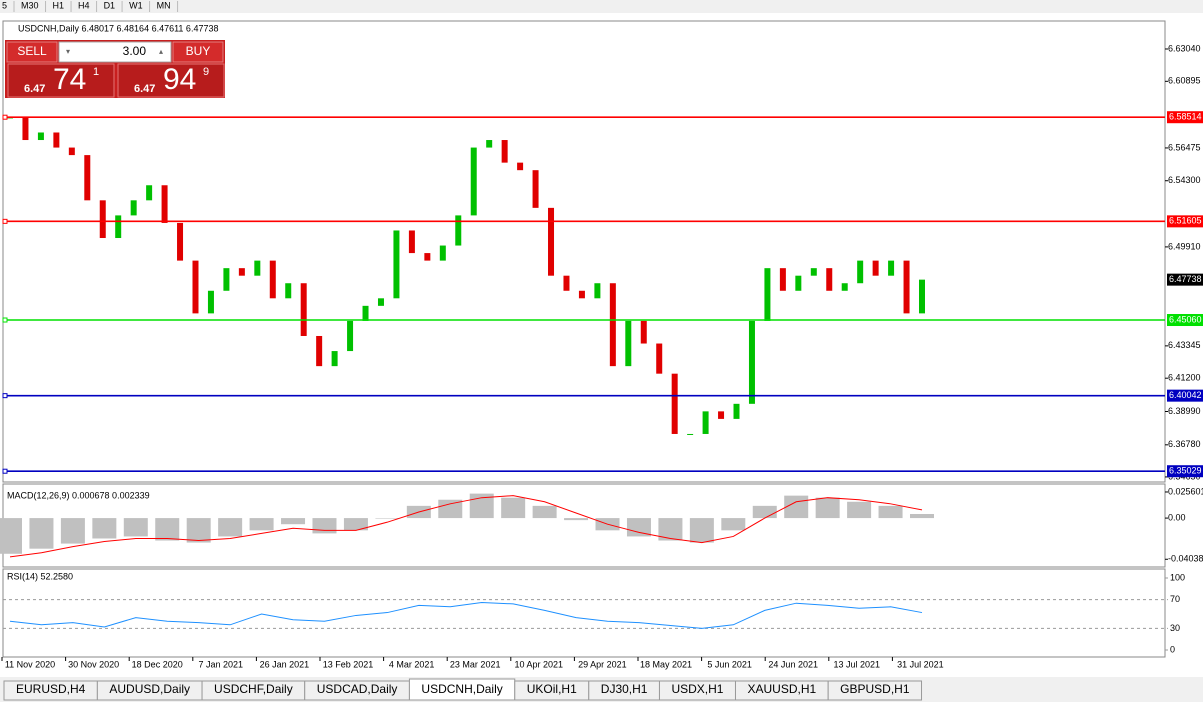 The height and width of the screenshot is (702, 1203). Describe the element at coordinates (84, 5) in the screenshot. I see `timeframe-button: H4` at that location.